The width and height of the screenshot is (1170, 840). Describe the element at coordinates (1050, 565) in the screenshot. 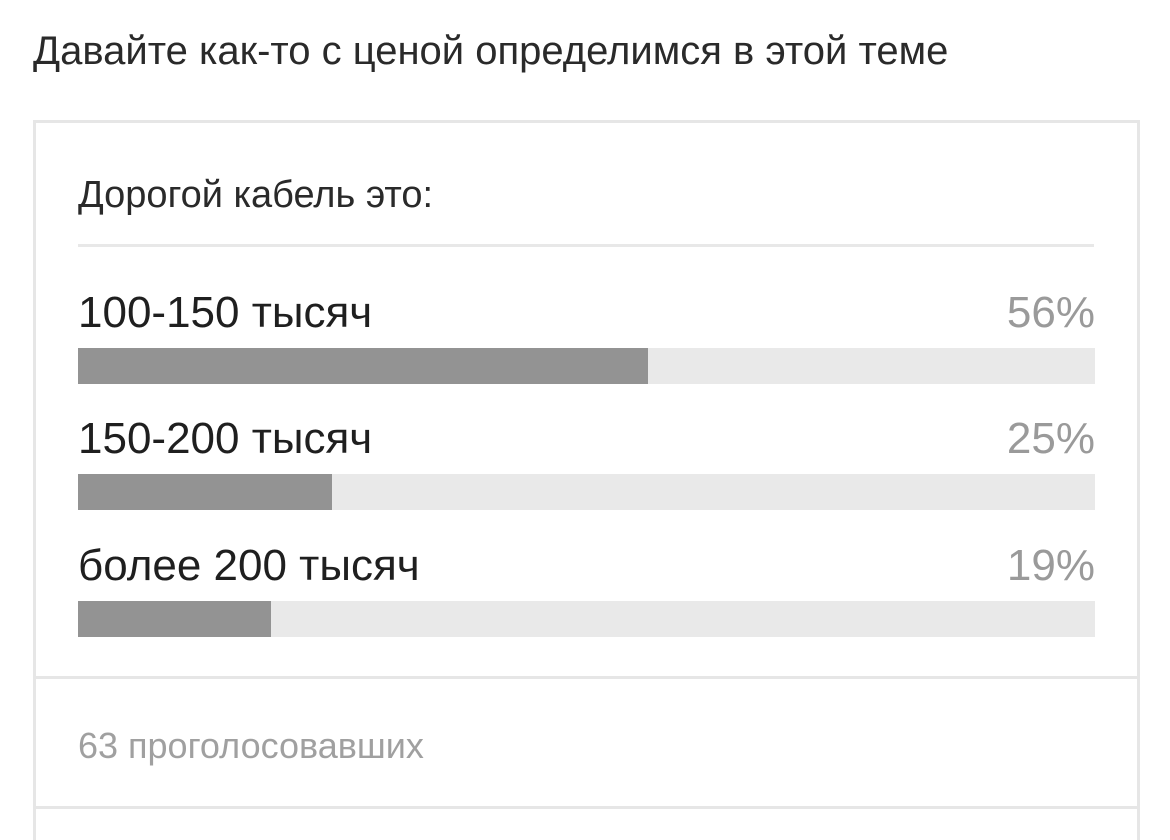

I see `poll-option-percent: 19%` at that location.